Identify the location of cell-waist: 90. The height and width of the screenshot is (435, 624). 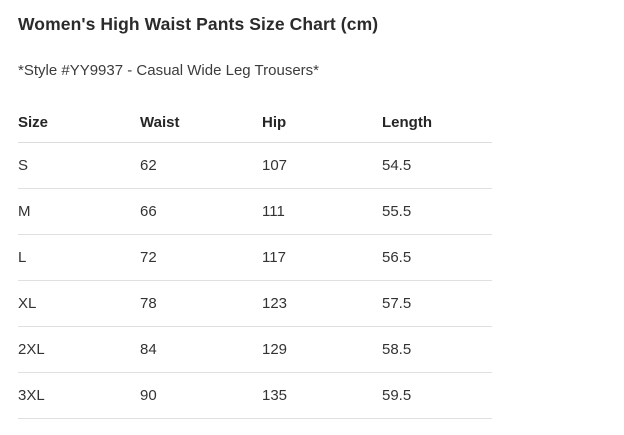
(201, 395).